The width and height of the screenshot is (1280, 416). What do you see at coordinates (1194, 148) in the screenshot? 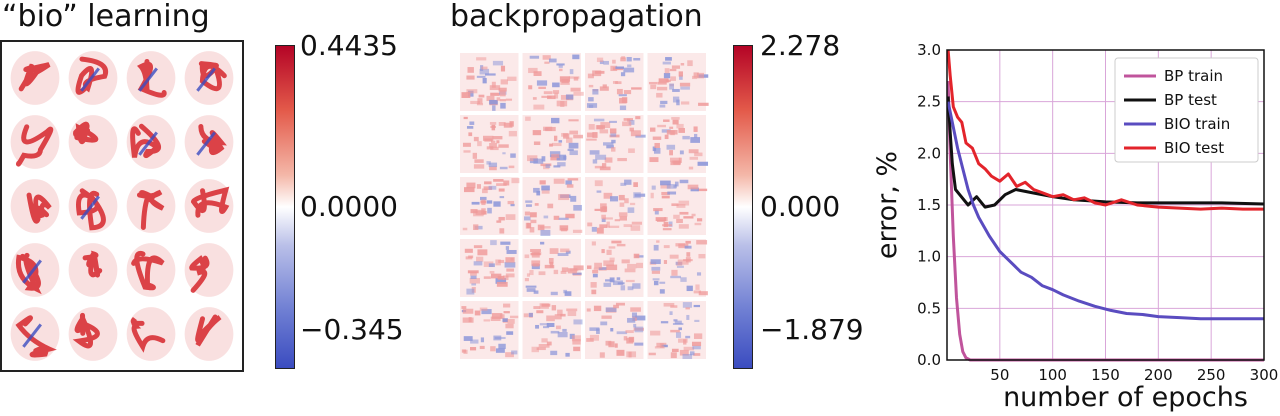
I see `legend-label: BIO test` at bounding box center [1194, 148].